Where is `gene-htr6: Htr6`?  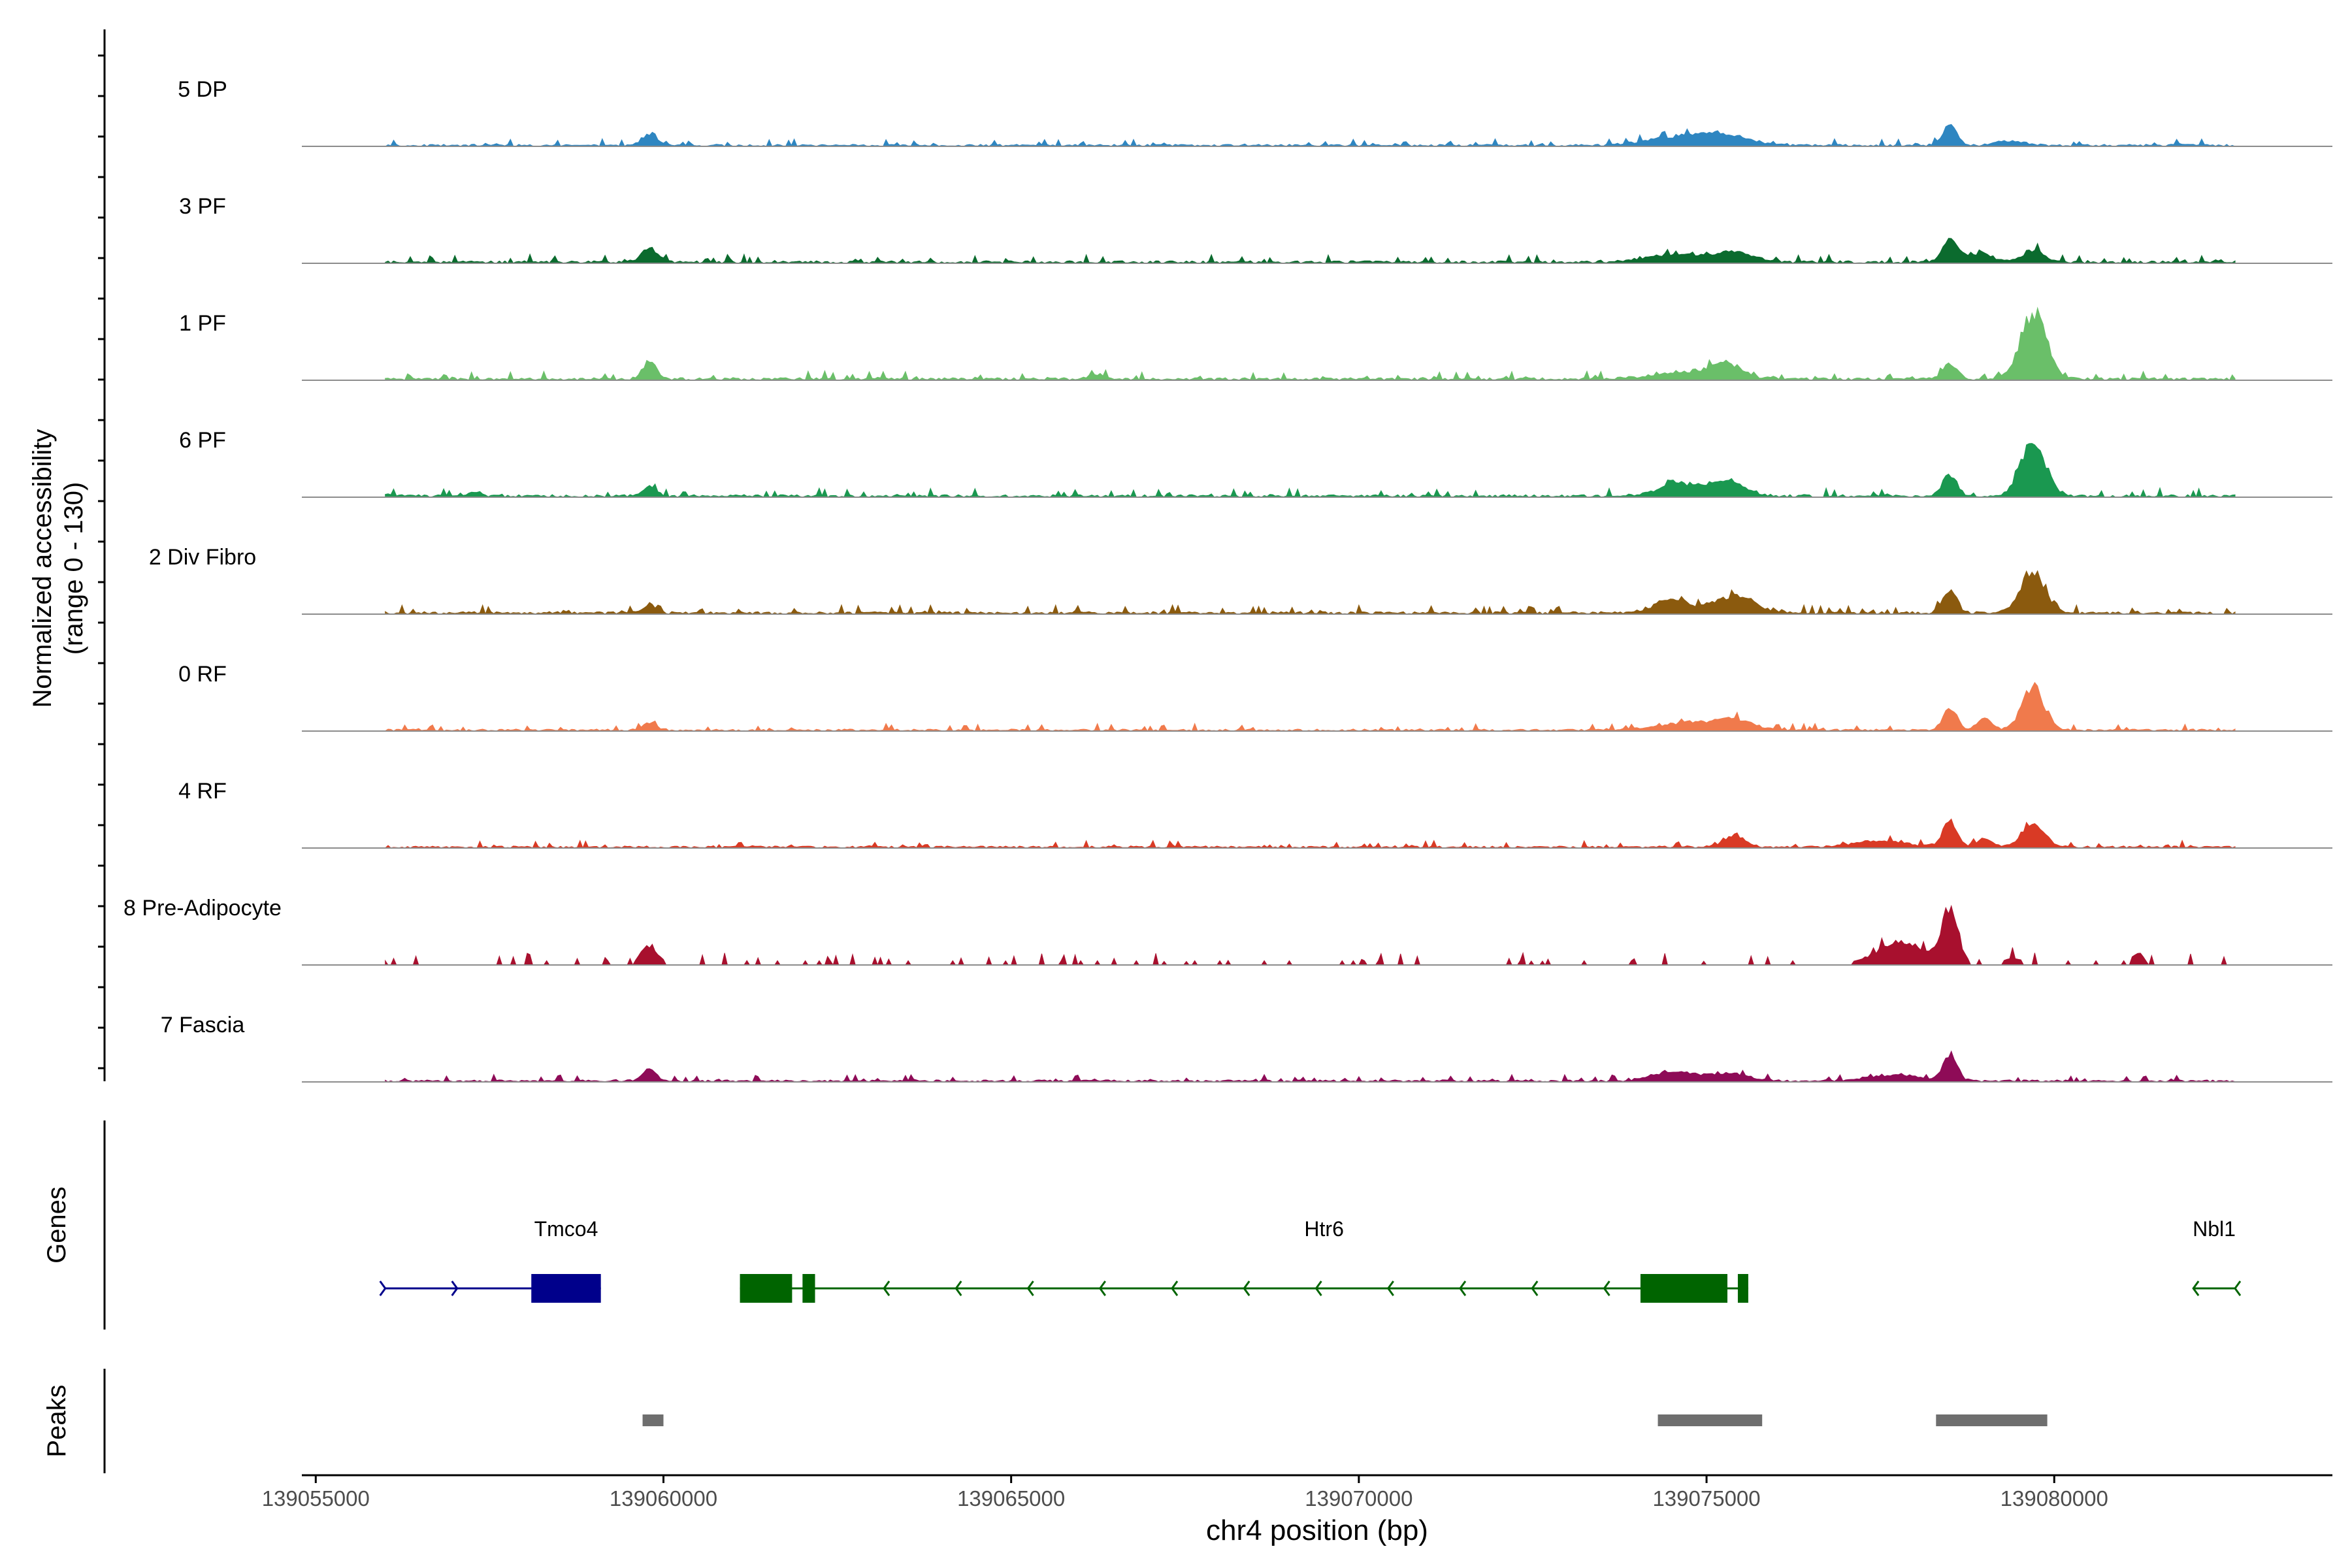 gene-htr6: Htr6 is located at coordinates (1244, 1260).